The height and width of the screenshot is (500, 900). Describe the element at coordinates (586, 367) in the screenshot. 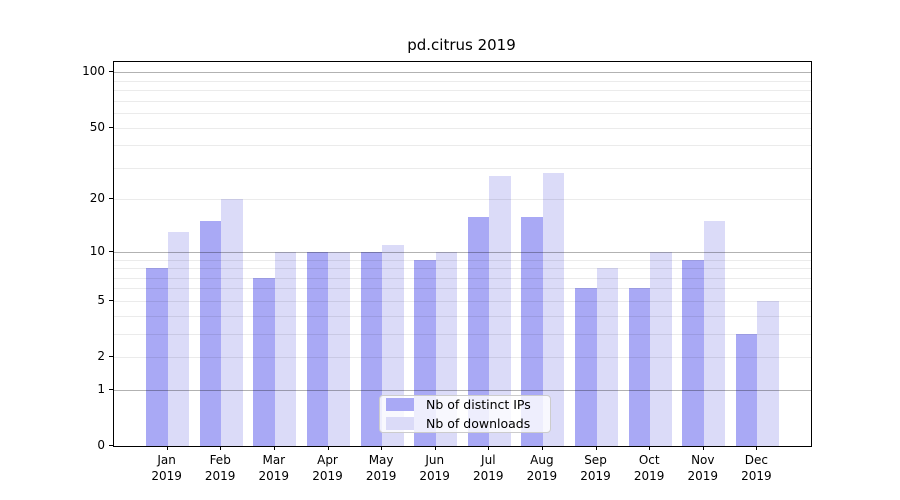

I see `bar-distinct-ips-sep` at that location.